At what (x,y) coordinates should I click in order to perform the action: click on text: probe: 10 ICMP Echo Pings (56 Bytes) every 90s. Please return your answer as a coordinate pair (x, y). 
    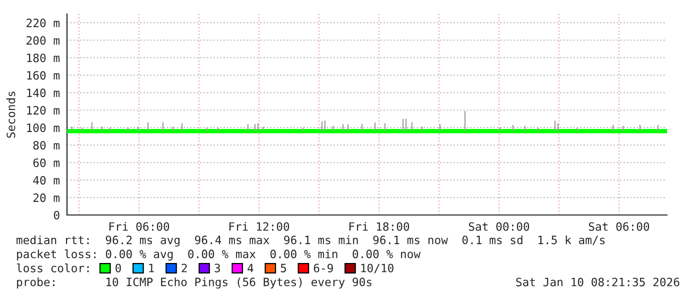
    Looking at the image, I should click on (194, 283).